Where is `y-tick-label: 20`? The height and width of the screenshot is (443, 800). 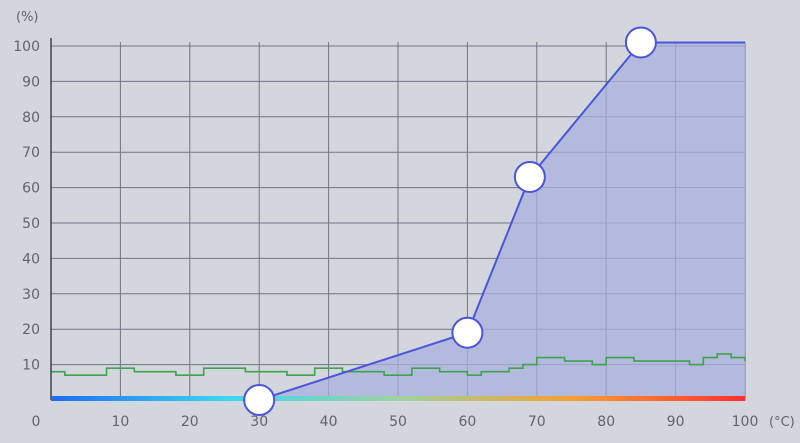
y-tick-label: 20 is located at coordinates (31, 330).